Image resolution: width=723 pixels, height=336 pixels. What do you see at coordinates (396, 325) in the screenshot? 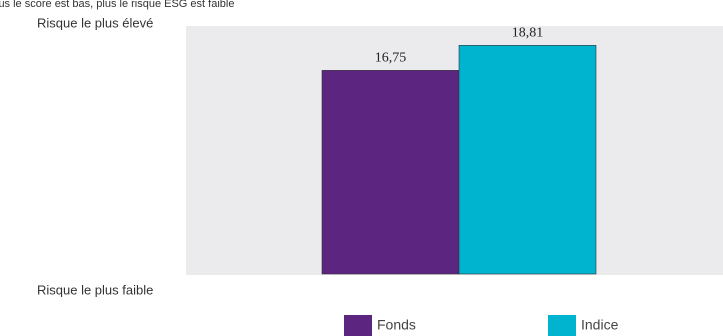
I see `legend-label: Fonds` at bounding box center [396, 325].